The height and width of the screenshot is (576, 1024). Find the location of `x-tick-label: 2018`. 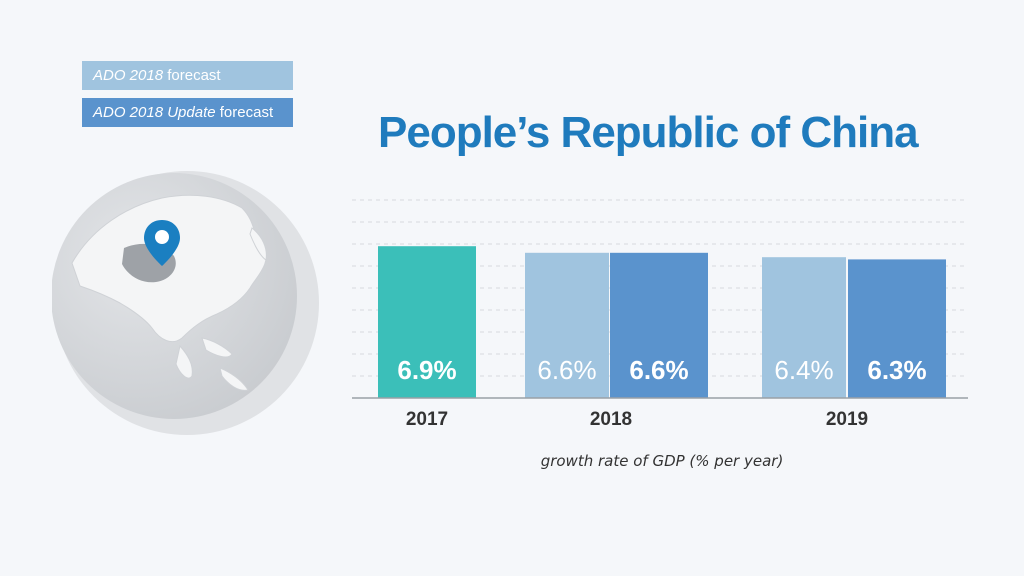

x-tick-label: 2018 is located at coordinates (611, 419).